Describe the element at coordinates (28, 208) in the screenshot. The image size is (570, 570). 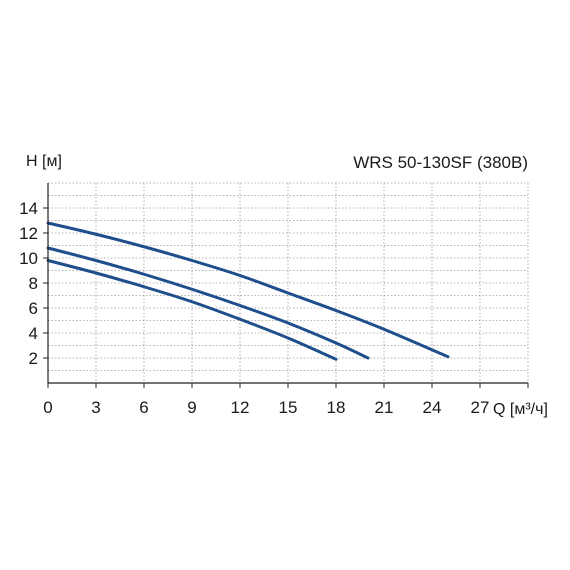
I see `y-tick-label: 14` at that location.